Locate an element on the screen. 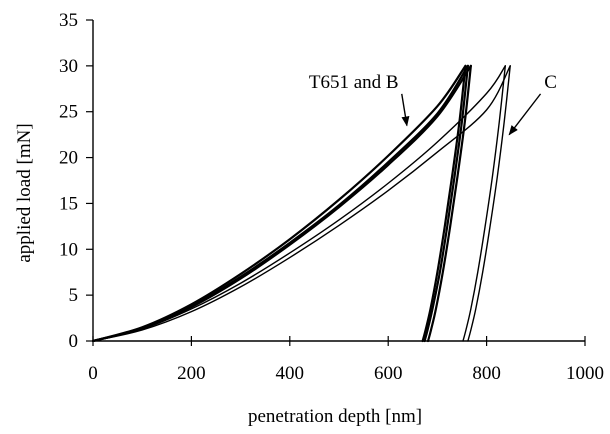  x-tick-label: 400 is located at coordinates (290, 373).